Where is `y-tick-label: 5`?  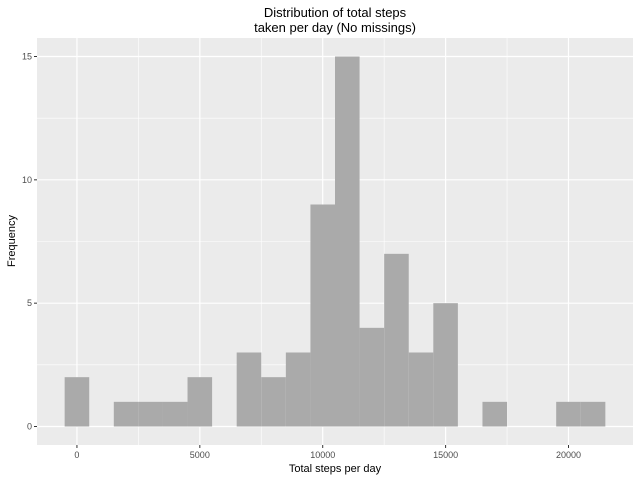
y-tick-label: 5 is located at coordinates (29, 303).